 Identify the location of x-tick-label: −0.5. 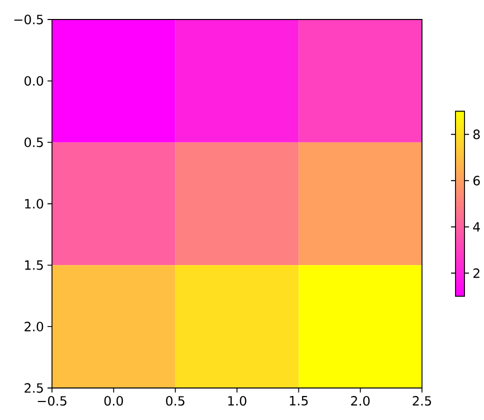
(52, 401).